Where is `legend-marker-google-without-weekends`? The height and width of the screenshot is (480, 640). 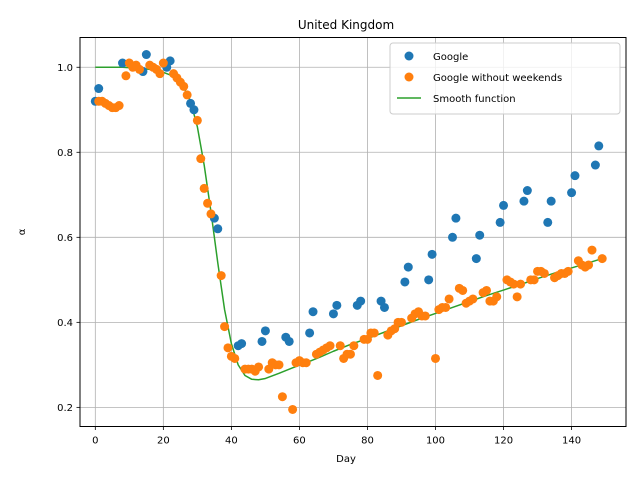 legend-marker-google-without-weekends is located at coordinates (409, 77).